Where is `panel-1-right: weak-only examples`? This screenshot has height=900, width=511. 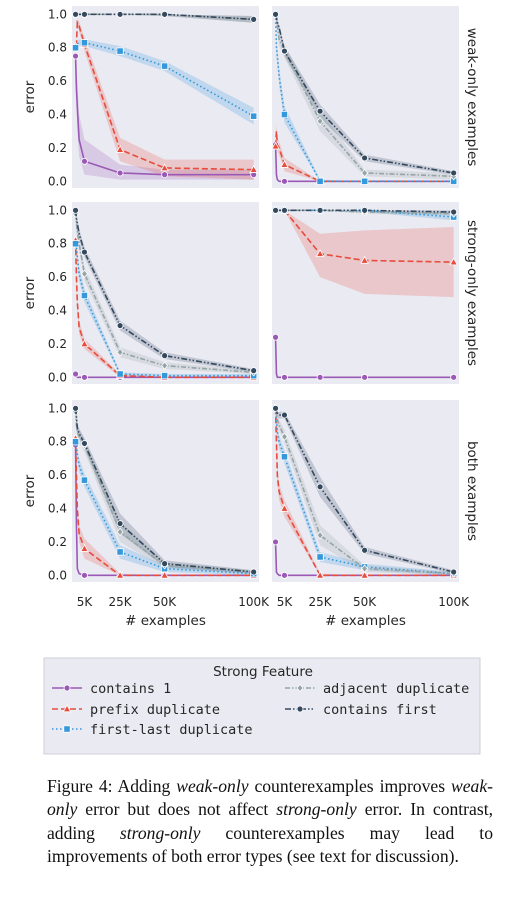
panel-1-right: weak-only examples is located at coordinates (376, 97).